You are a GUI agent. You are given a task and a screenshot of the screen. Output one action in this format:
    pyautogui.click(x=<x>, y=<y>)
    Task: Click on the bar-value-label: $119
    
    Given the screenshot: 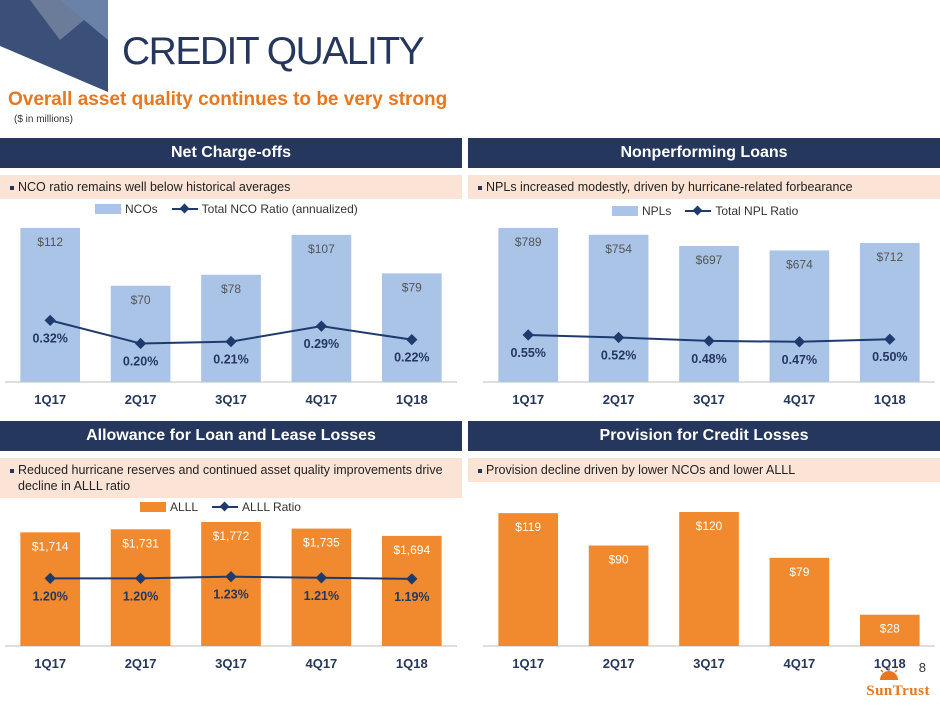 What is the action you would take?
    pyautogui.click(x=528, y=527)
    